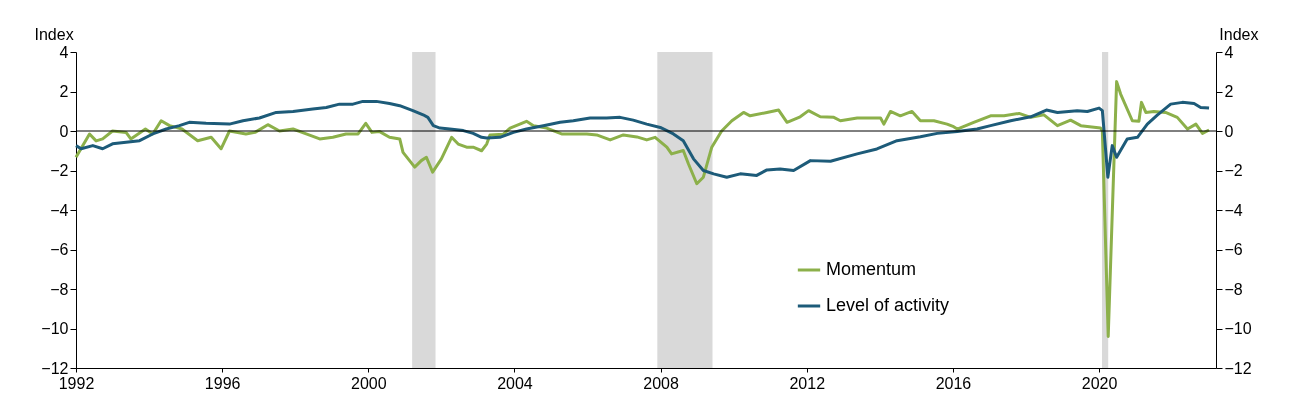 The image size is (1289, 415). Describe the element at coordinates (222, 383) in the screenshot. I see `x-tick-label: 1996` at that location.